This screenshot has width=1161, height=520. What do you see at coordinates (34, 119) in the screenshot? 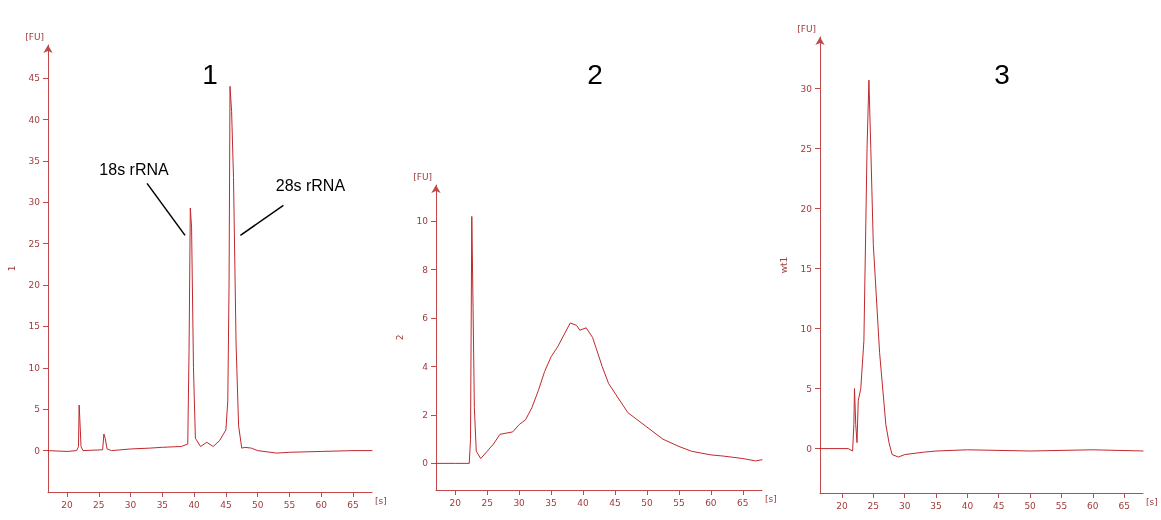
I see `y-tick-label: 40` at bounding box center [34, 119].